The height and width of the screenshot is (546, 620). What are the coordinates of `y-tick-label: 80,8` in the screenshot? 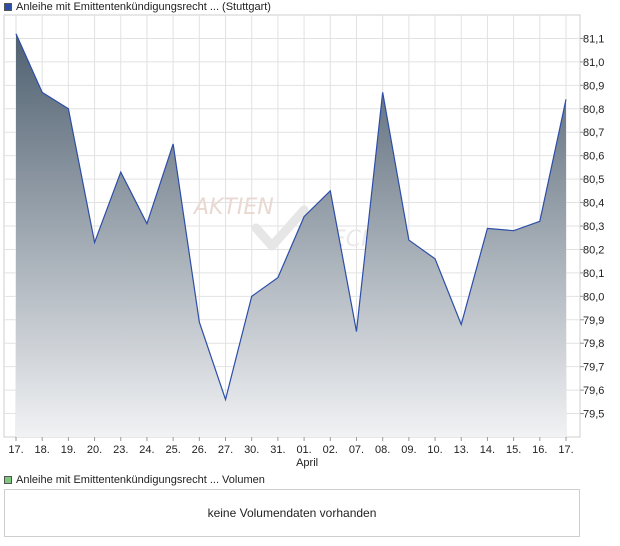 It's located at (593, 110).